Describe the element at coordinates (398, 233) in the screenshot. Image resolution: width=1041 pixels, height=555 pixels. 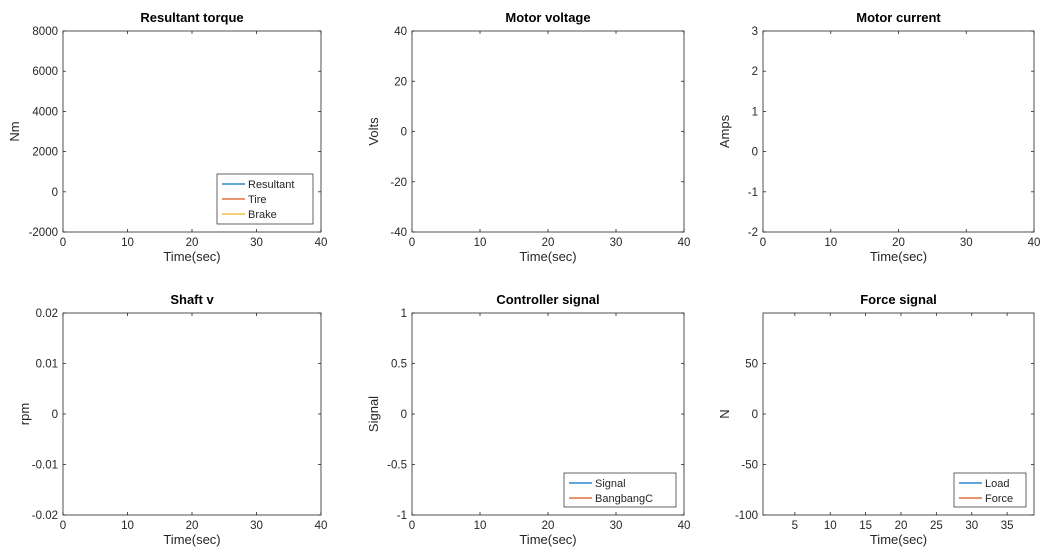
I see `y-tick-label: -40` at that location.